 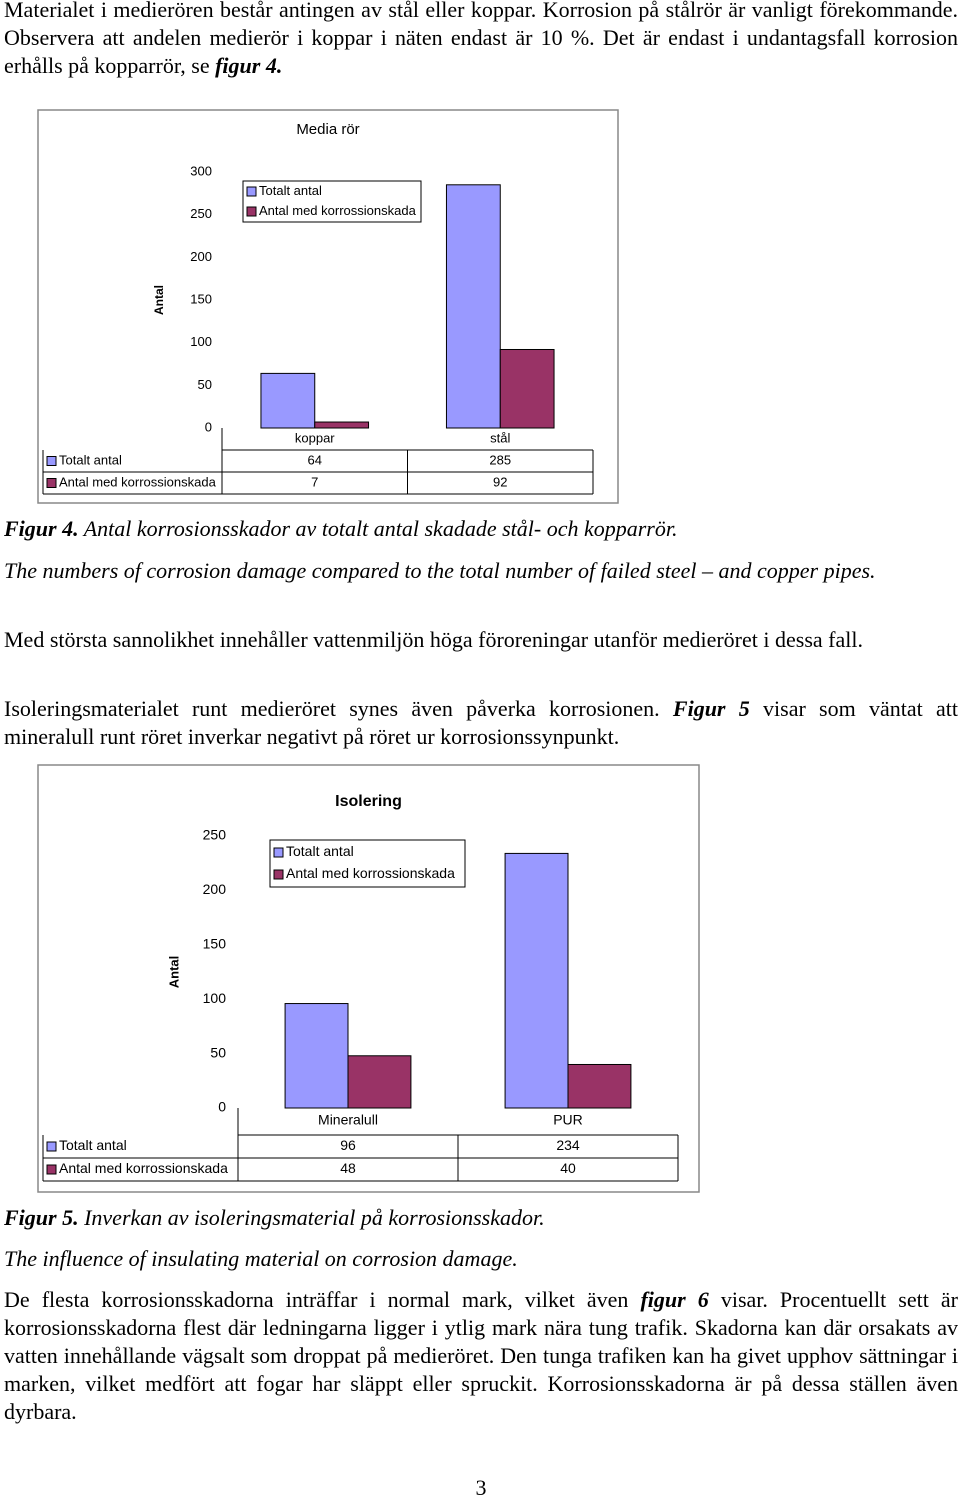 What do you see at coordinates (41, 528) in the screenshot?
I see `caption-label: Figur 4.` at bounding box center [41, 528].